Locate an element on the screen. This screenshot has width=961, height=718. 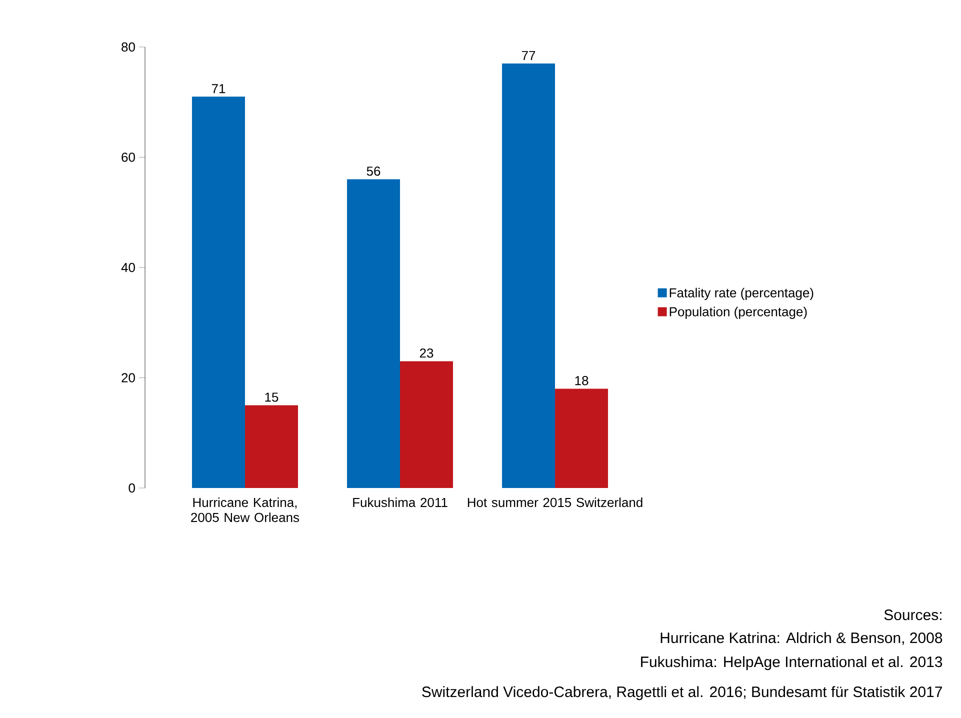
data-label: 71 is located at coordinates (219, 89).